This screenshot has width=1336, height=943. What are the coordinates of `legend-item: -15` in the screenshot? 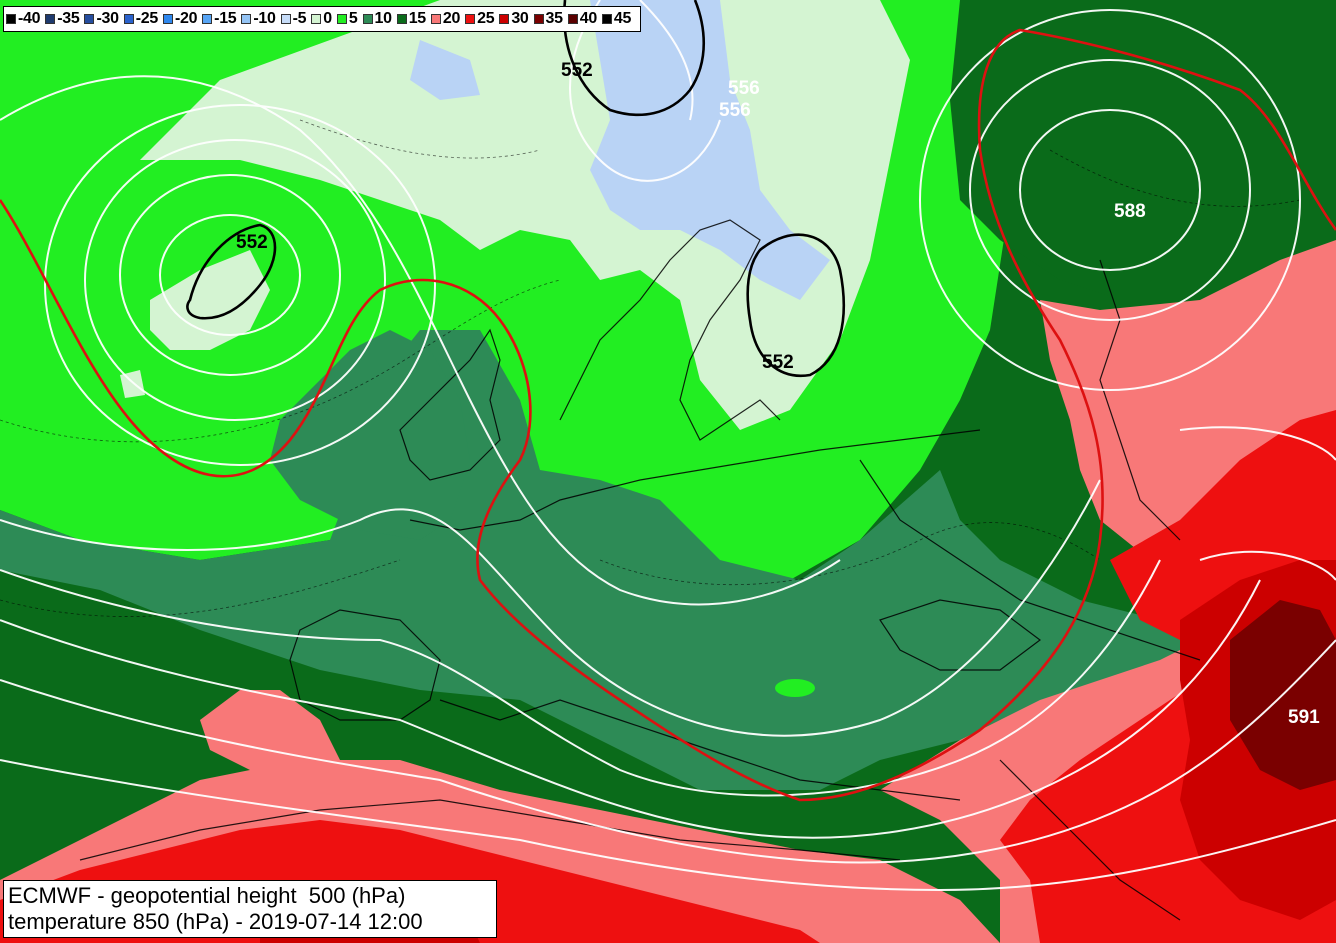 It's located at (219, 19).